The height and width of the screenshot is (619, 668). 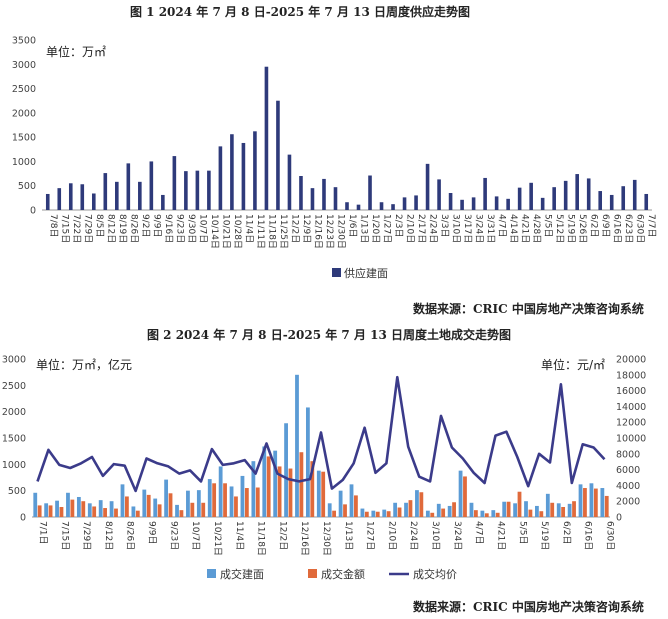 I want to click on chart1-y-tick-label: 0, so click(x=33, y=211).